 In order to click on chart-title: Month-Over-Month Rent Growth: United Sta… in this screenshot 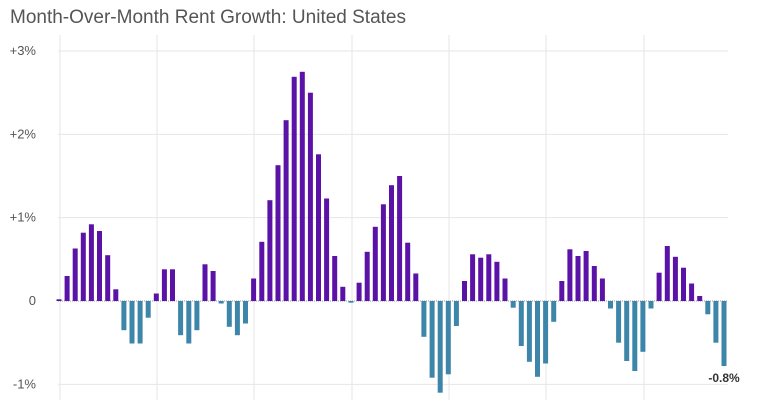, I will do `click(208, 17)`.